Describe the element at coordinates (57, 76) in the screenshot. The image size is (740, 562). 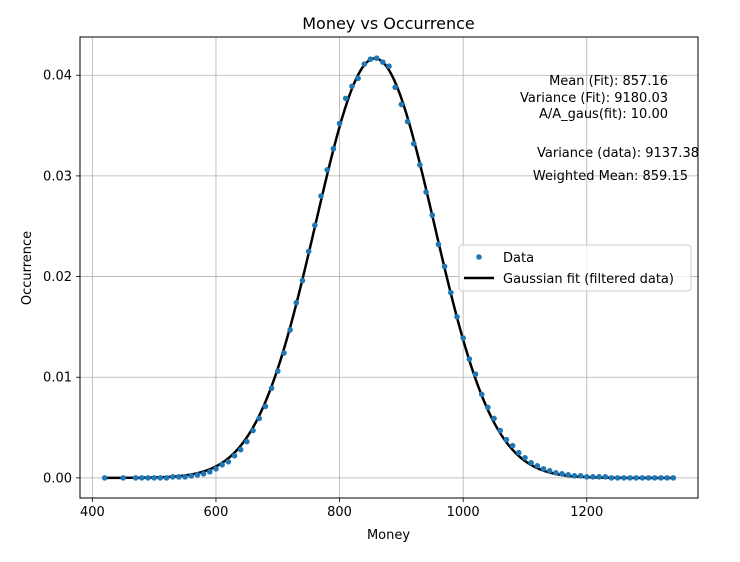
I see `y-tick-label: 0.04` at that location.